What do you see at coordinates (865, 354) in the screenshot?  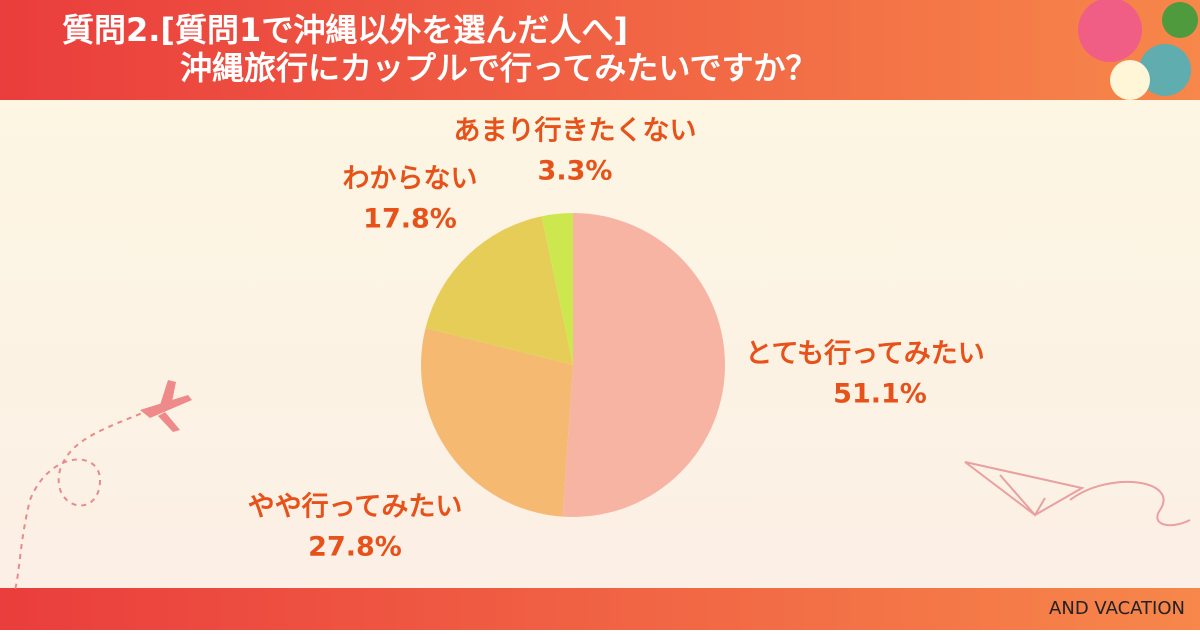 I see `slice-label: とても行ってみたい` at bounding box center [865, 354].